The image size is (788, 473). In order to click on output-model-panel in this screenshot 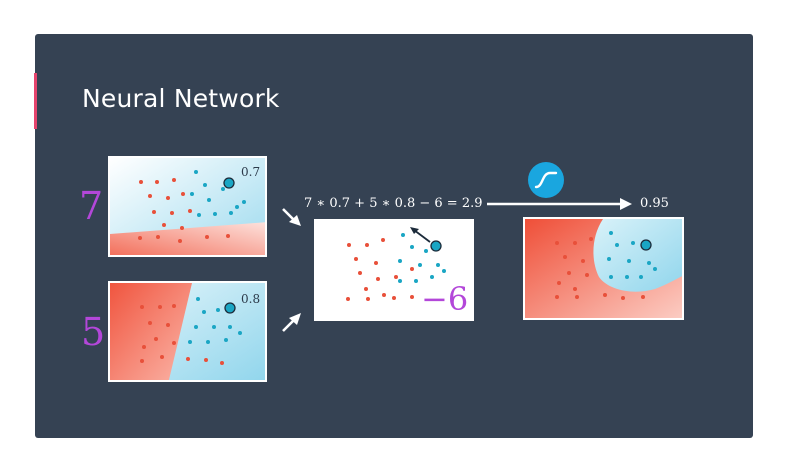, I will do `click(603, 268)`.